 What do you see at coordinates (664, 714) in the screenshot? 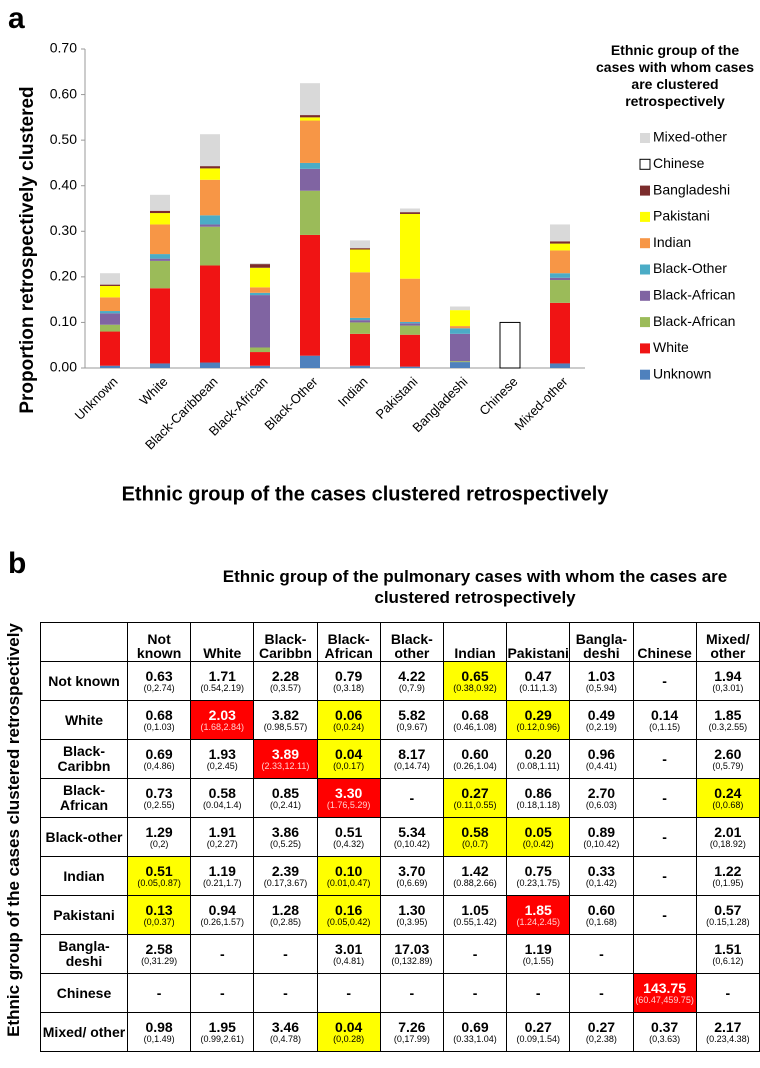
I see `cell-value: 0.14` at bounding box center [664, 714].